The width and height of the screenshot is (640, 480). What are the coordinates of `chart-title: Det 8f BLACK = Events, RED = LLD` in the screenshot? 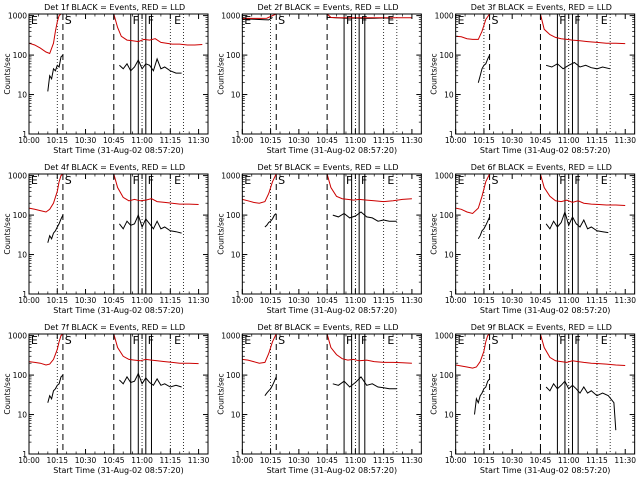 It's located at (327, 327).